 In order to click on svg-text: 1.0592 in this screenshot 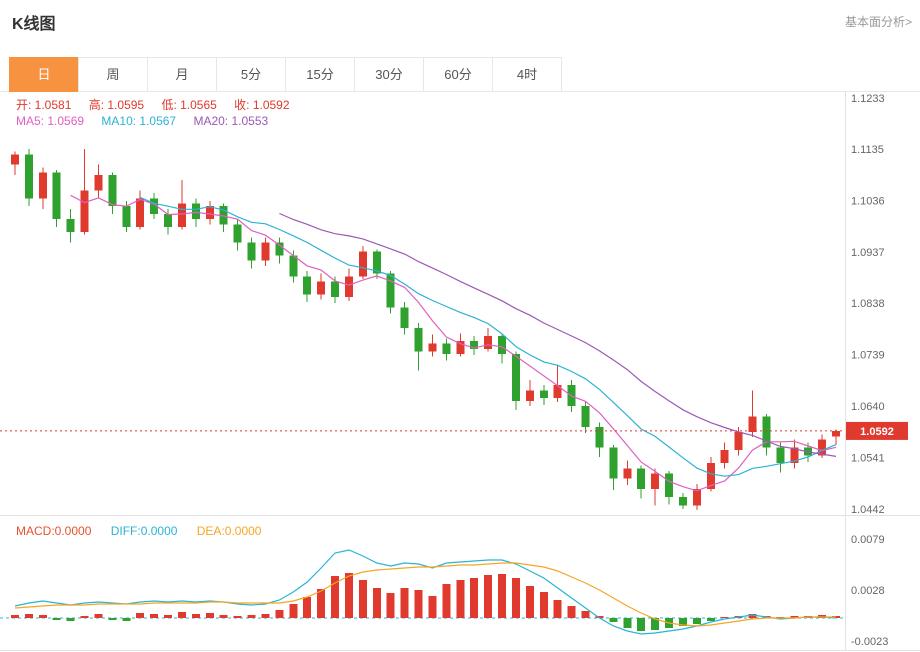, I will do `click(877, 432)`.